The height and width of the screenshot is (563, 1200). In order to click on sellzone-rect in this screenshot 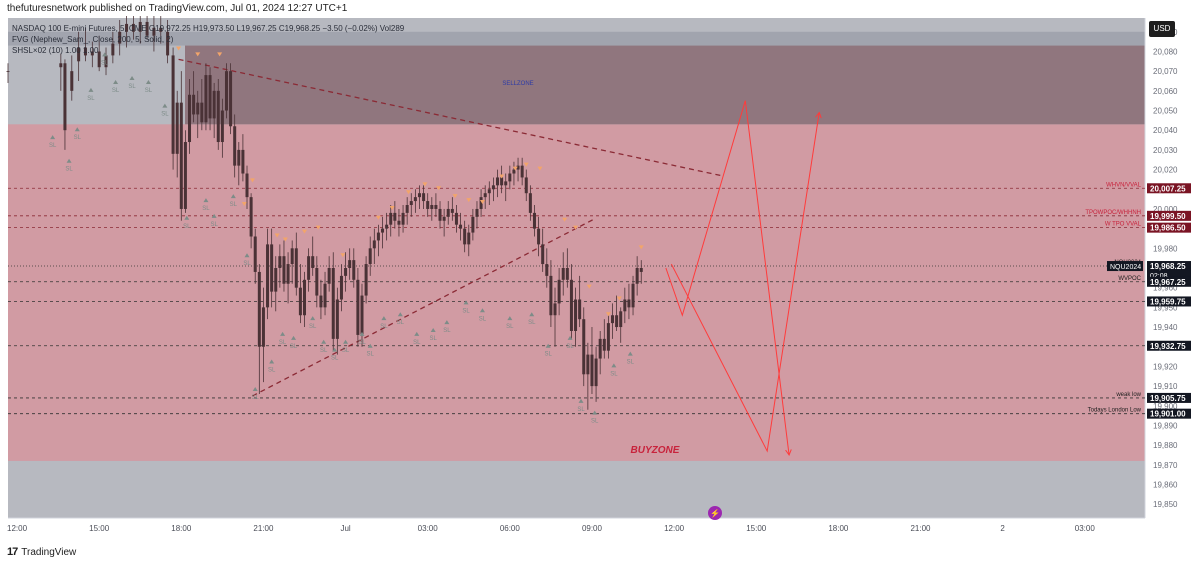, I will do `click(665, 85)`.